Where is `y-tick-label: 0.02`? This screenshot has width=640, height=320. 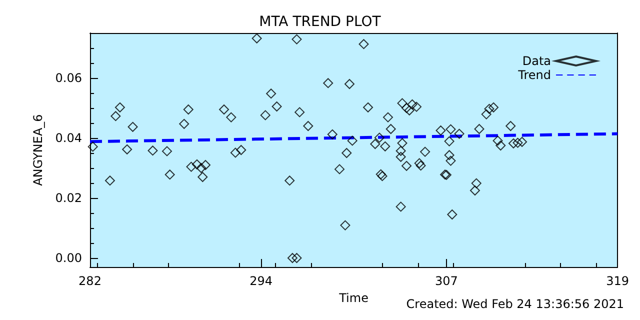
y-tick-label: 0.02 is located at coordinates (68, 198).